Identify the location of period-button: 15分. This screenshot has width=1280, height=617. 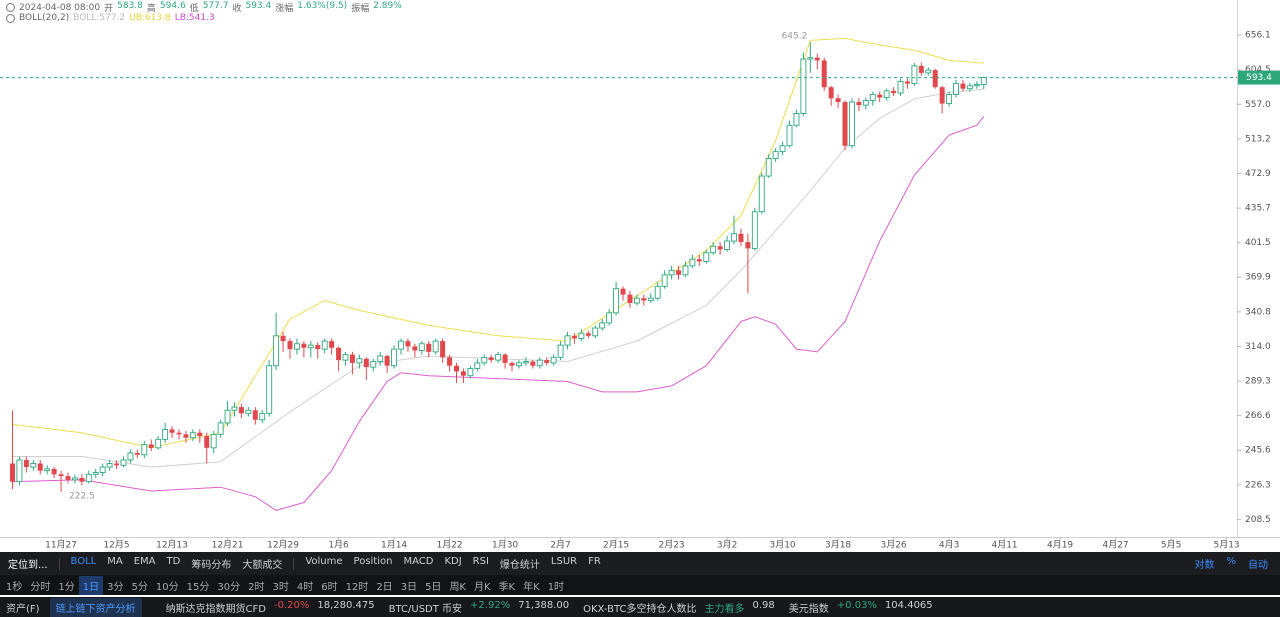
(198, 587).